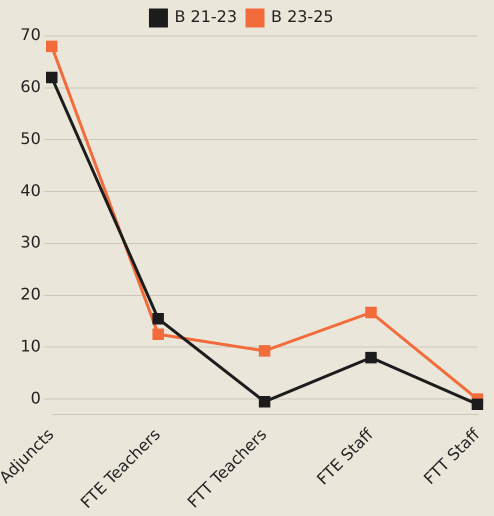 The width and height of the screenshot is (494, 516). I want to click on y-tick-label: 70, so click(30, 34).